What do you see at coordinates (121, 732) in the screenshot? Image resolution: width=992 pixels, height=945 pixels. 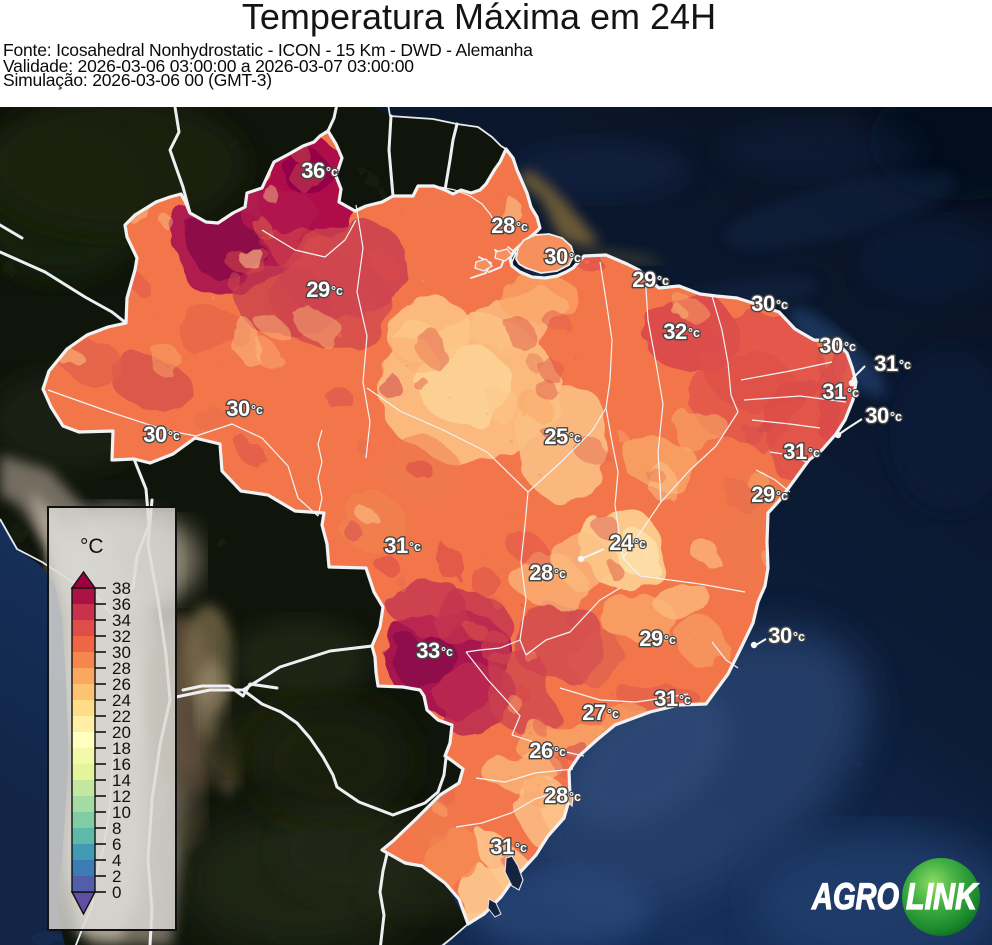 I see `svg-text: 20` at bounding box center [121, 732].